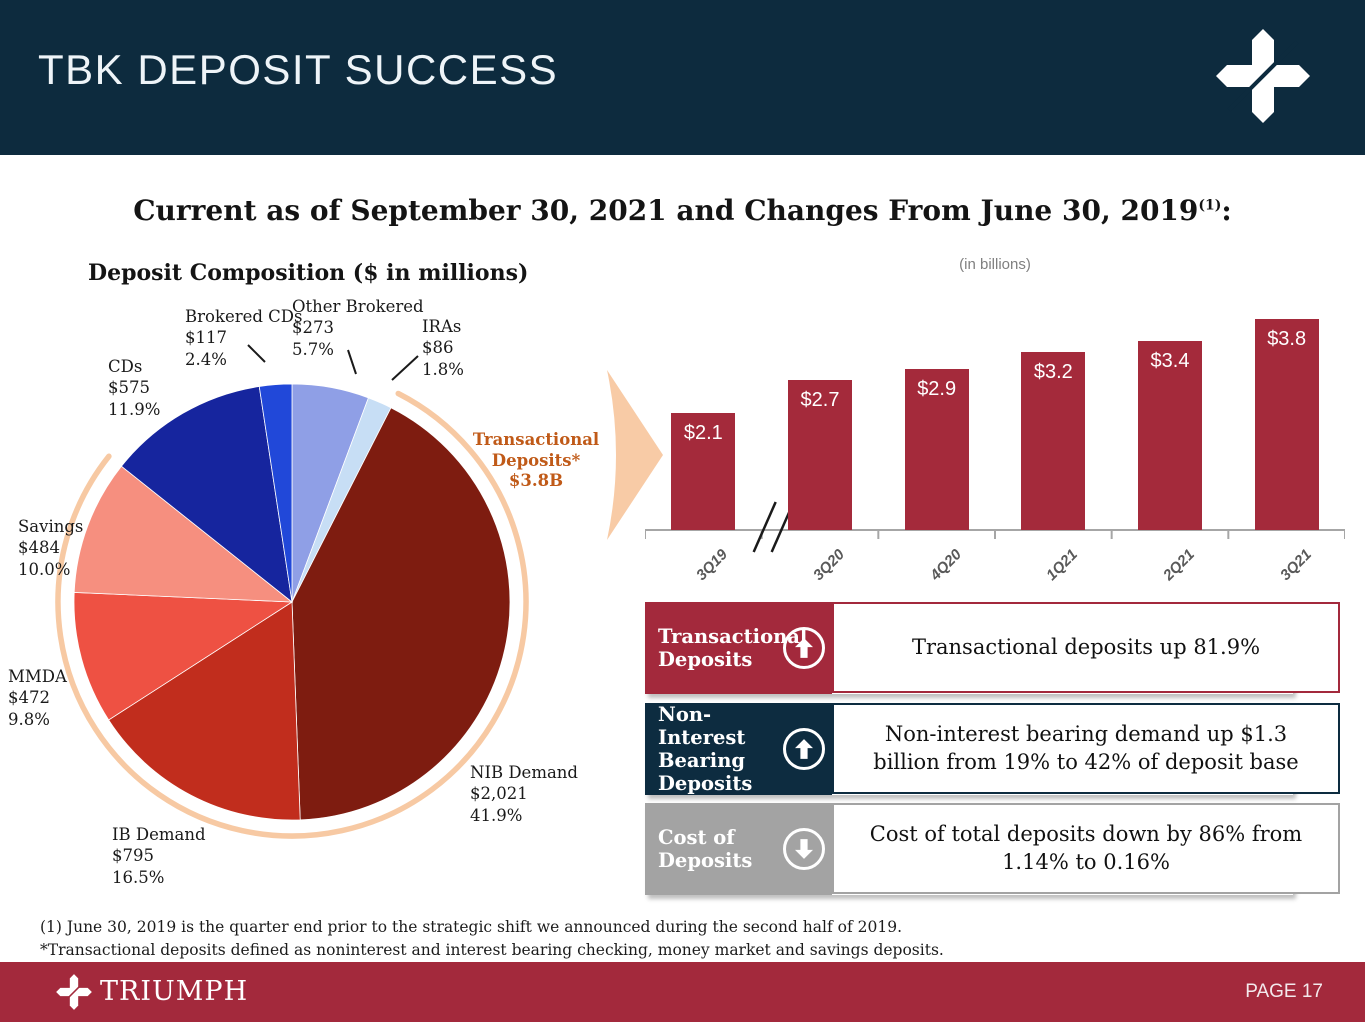 Image resolution: width=1365 pixels, height=1022 pixels. Describe the element at coordinates (244, 338) in the screenshot. I see `pie-label-brokered-cds: Brokered CDs $117 2.4%` at that location.